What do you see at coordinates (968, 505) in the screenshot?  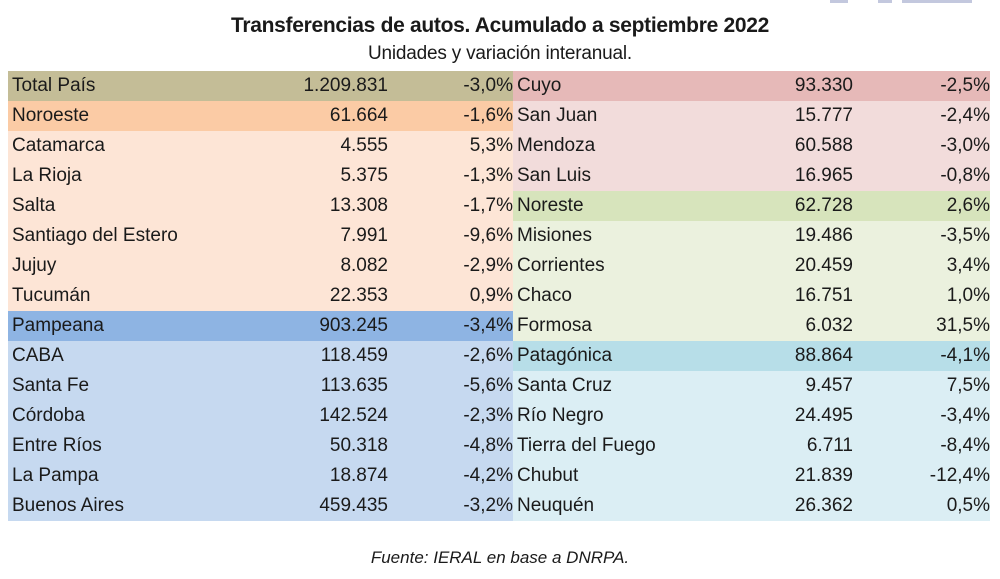 I see `variation-cell: 0,5%` at bounding box center [968, 505].